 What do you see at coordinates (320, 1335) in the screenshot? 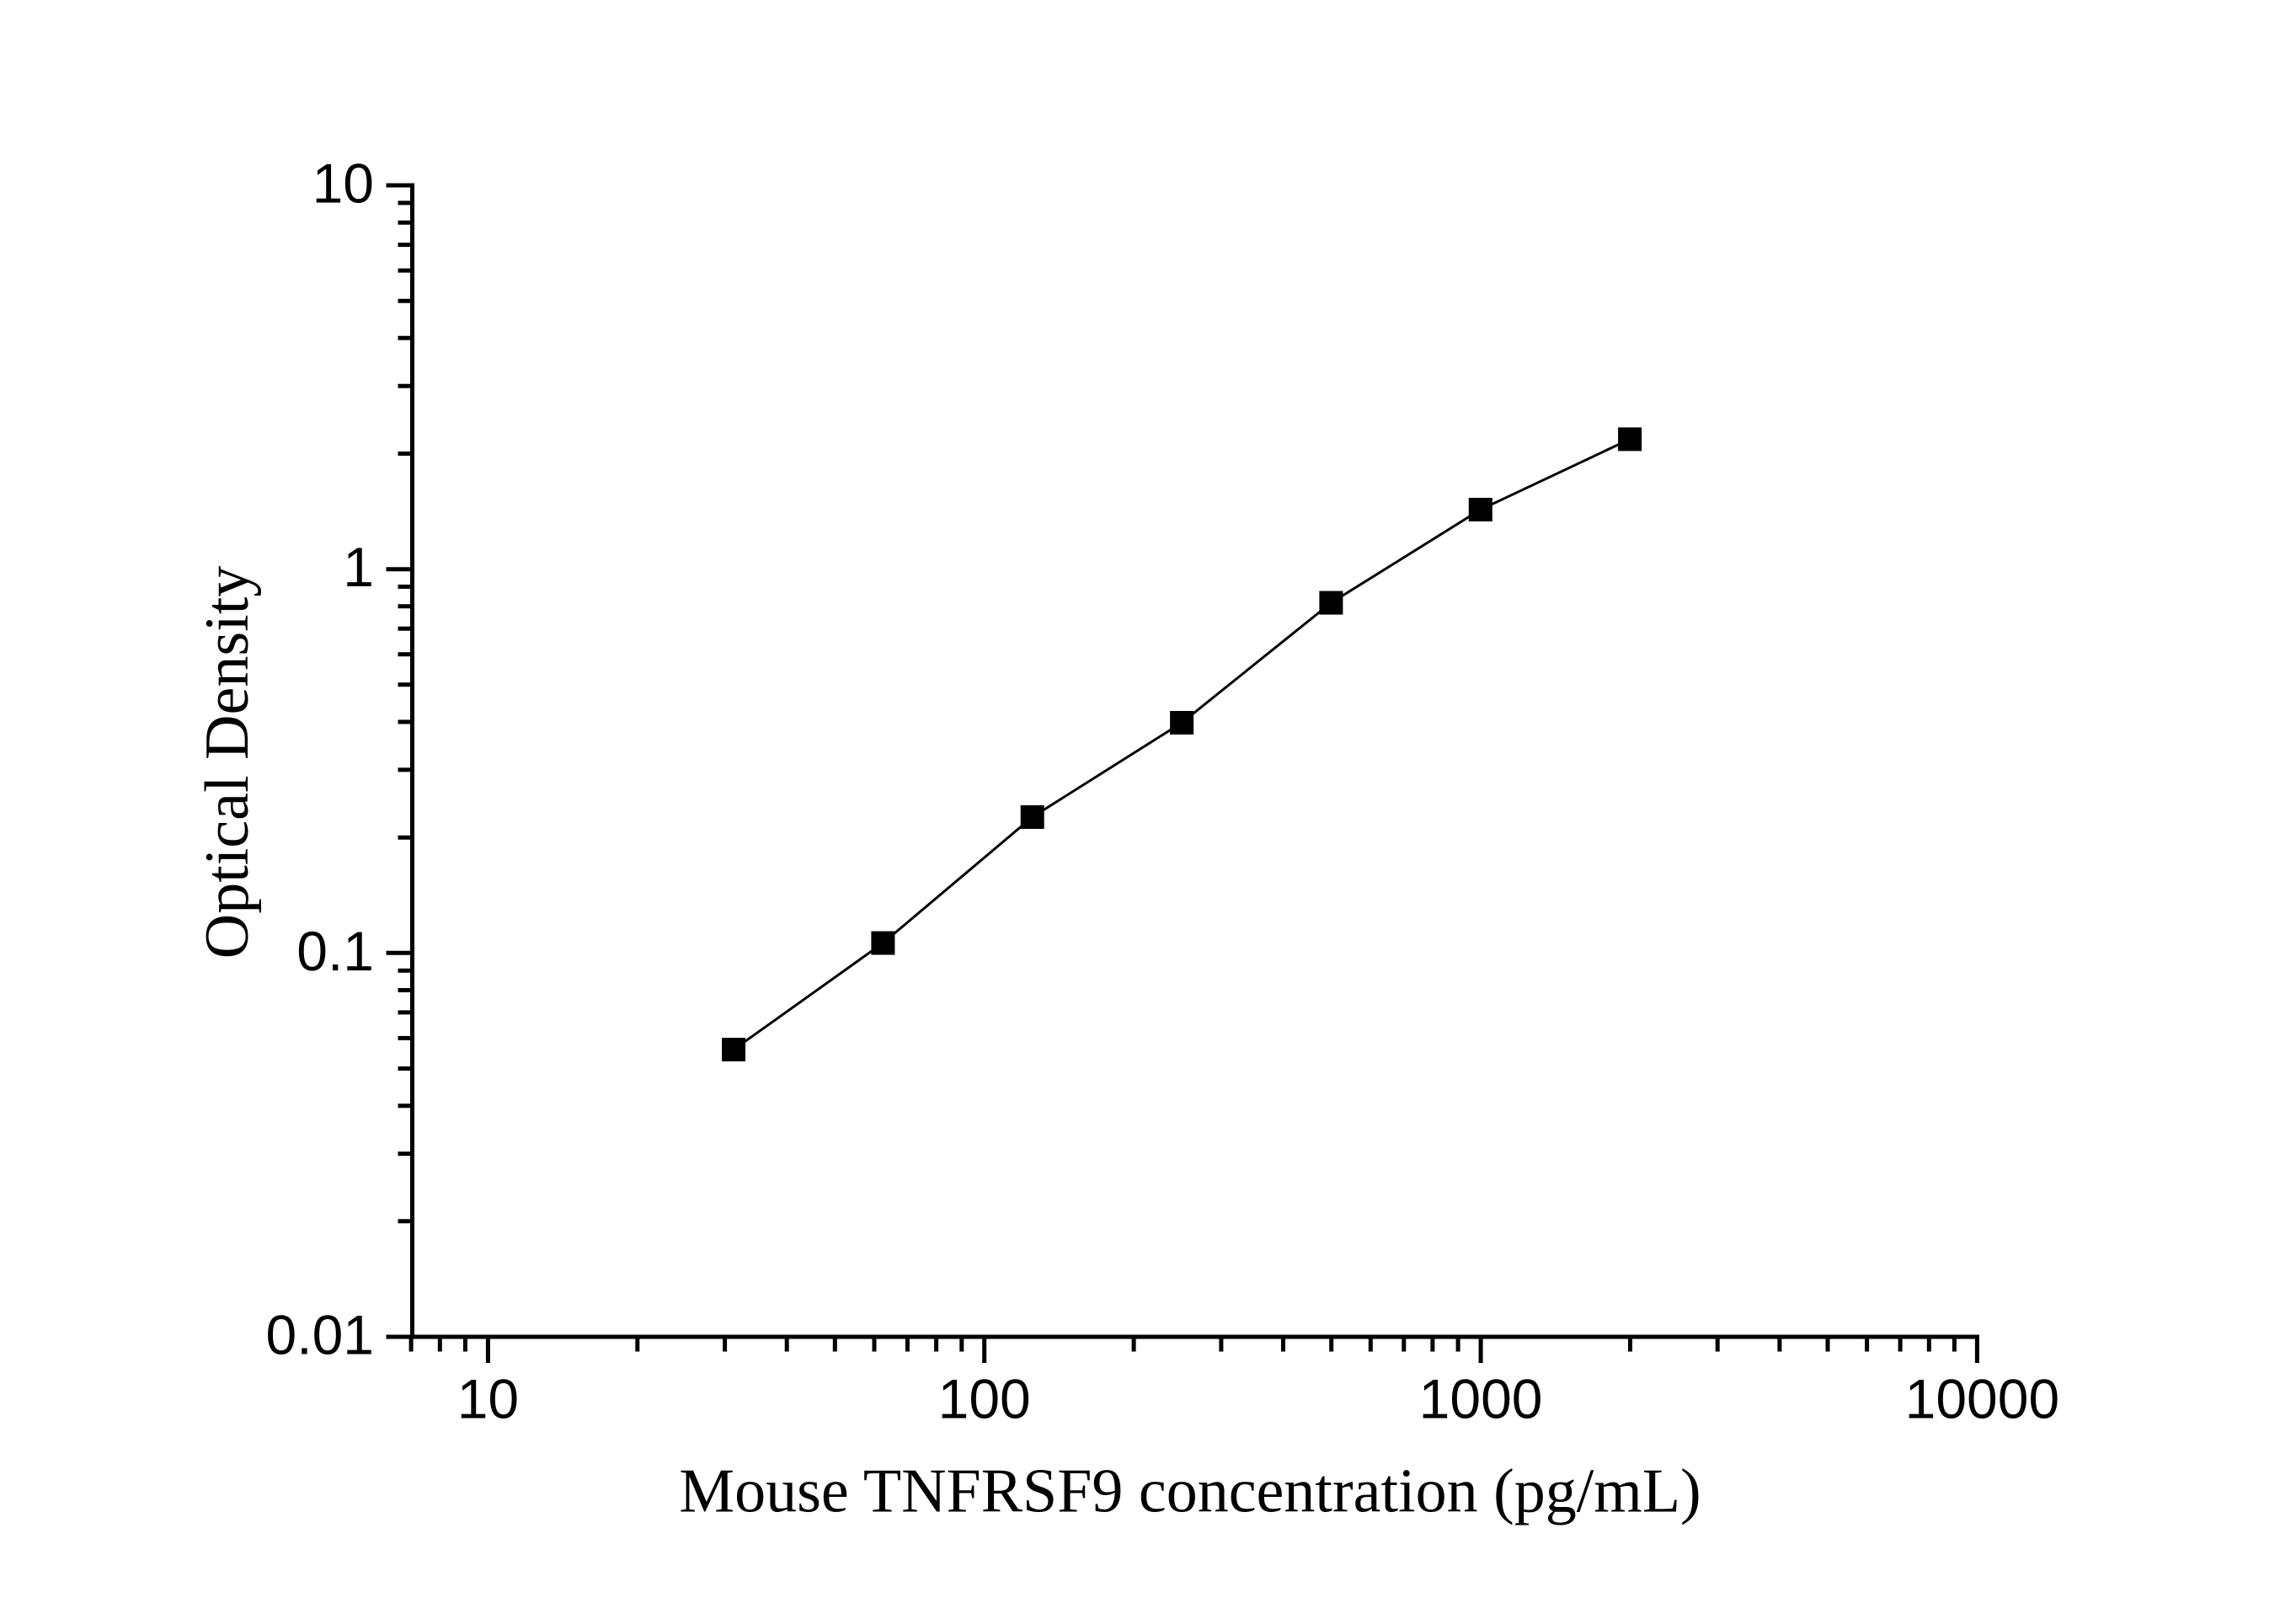
I see `svg-text: 0.01` at bounding box center [320, 1335].